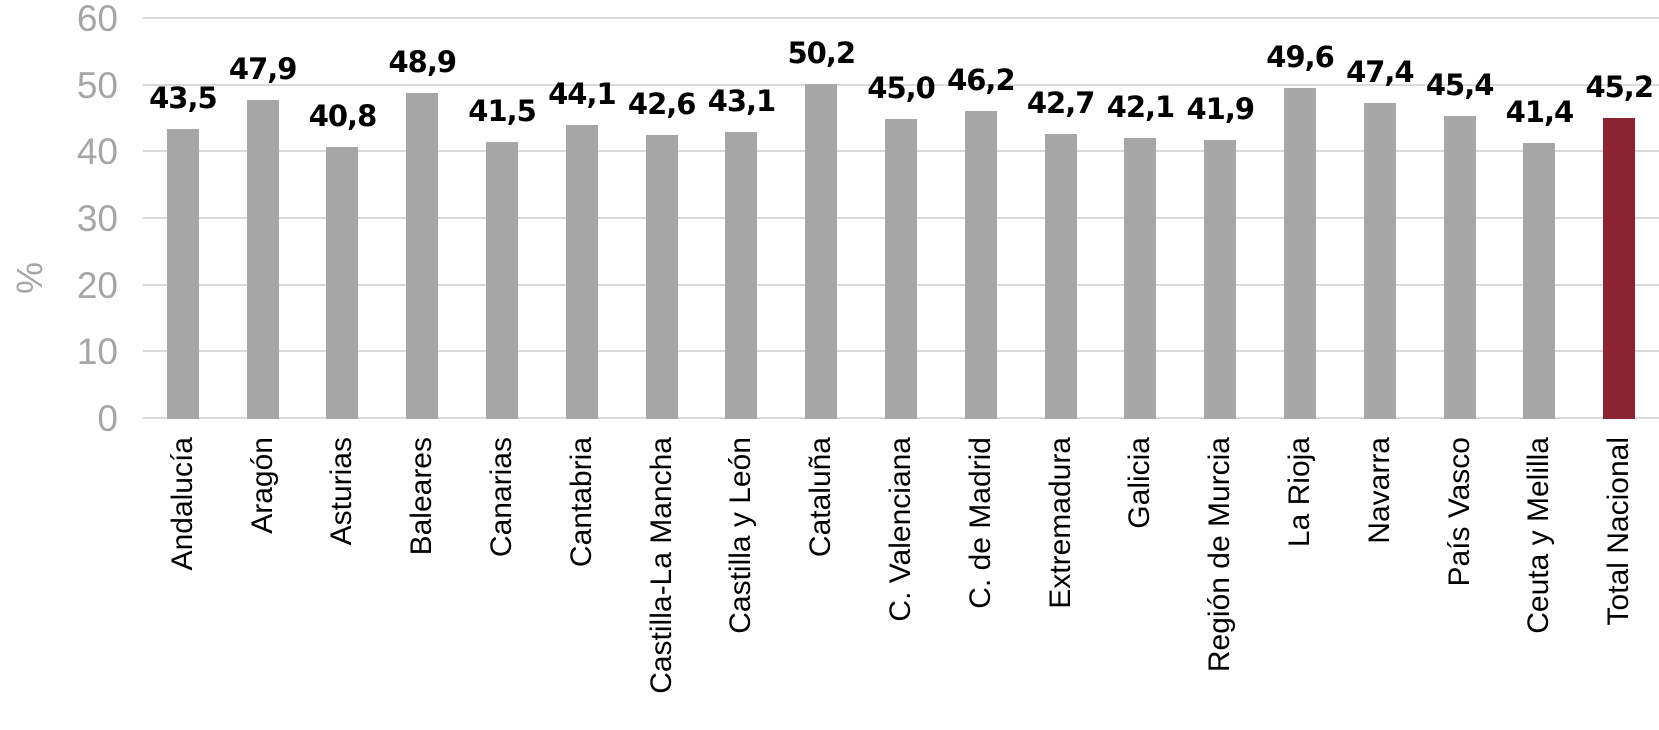 The image size is (1659, 730). Describe the element at coordinates (1300, 583) in the screenshot. I see `x-slot: La Rioja` at that location.